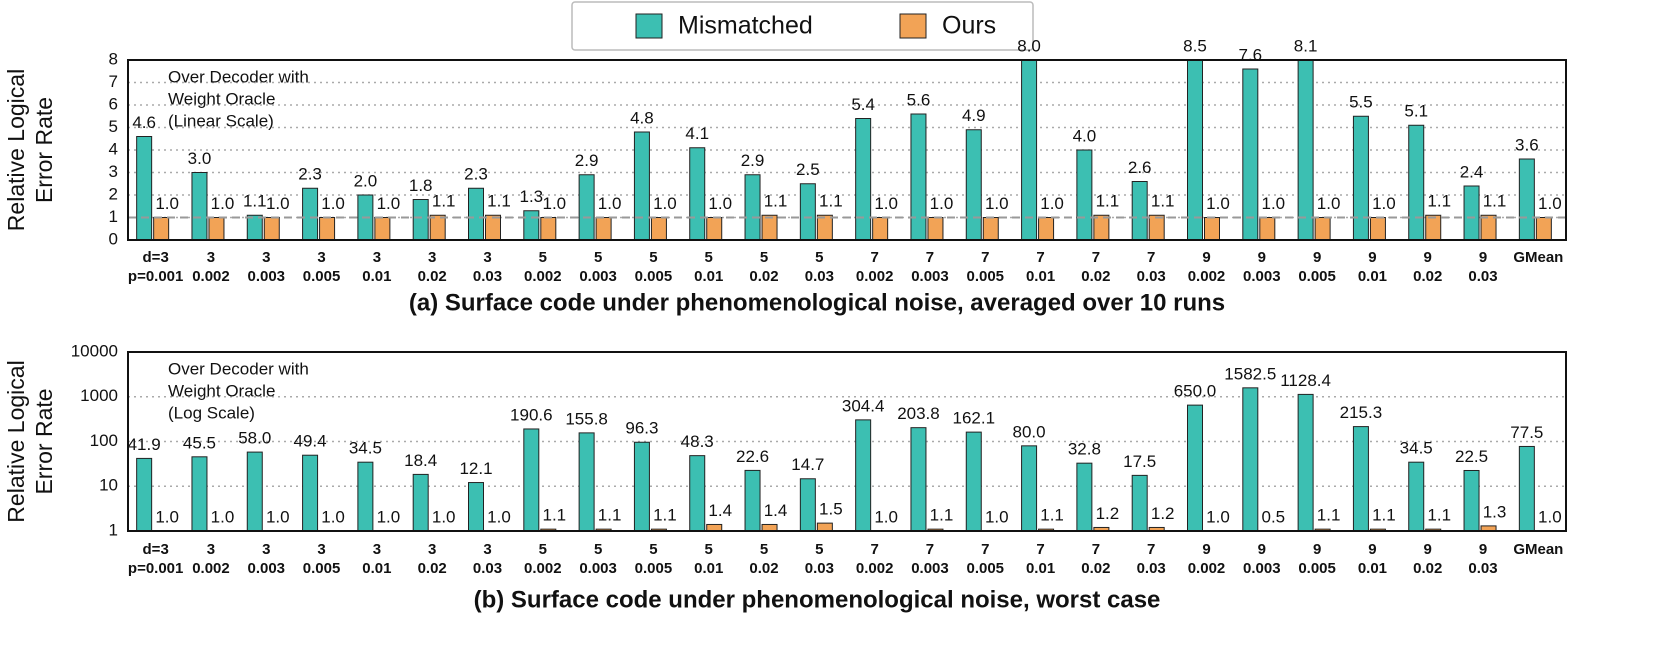 The height and width of the screenshot is (654, 1661). I want to click on value-label: 2.6, so click(1140, 167).